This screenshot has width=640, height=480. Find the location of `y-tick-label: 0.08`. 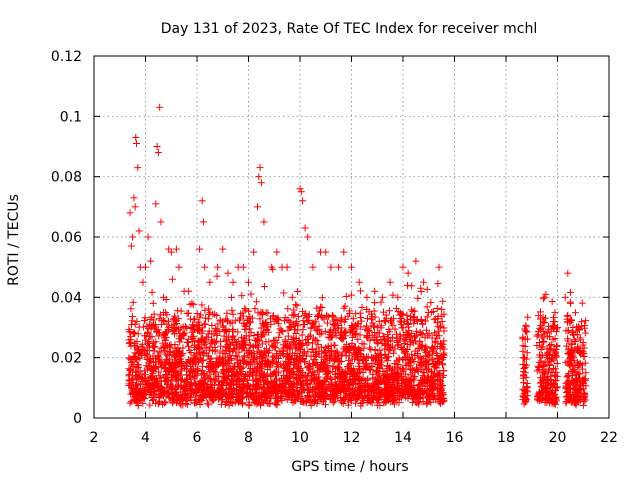

y-tick-label: 0.08 is located at coordinates (66, 178).